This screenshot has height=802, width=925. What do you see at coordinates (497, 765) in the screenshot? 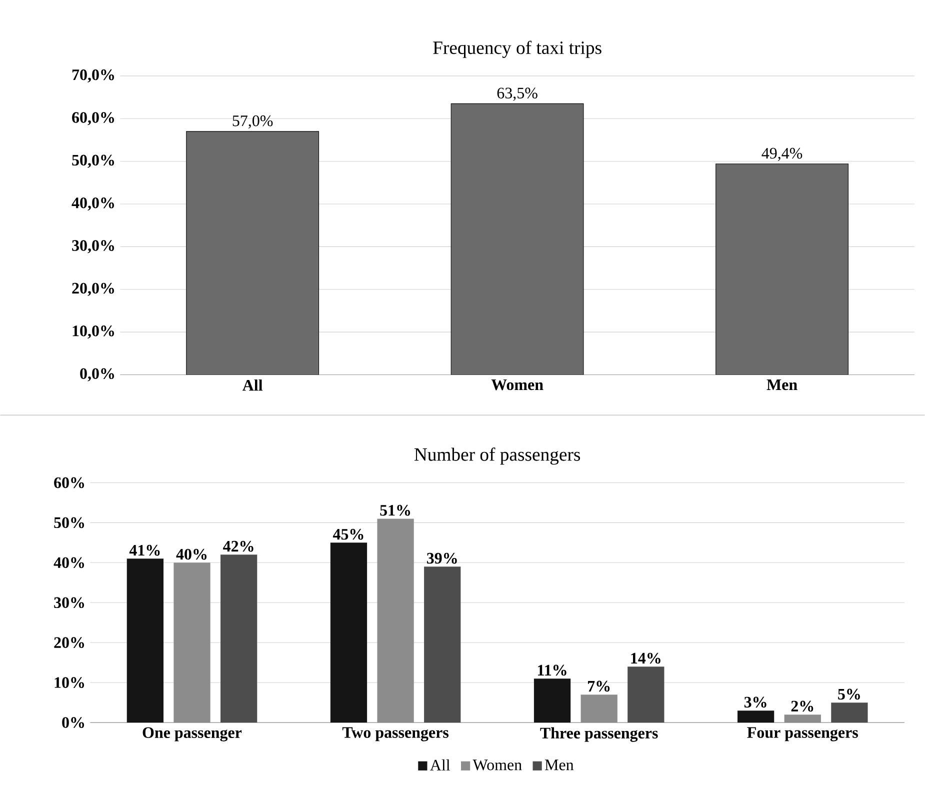
I see `legend-label: Women` at bounding box center [497, 765].